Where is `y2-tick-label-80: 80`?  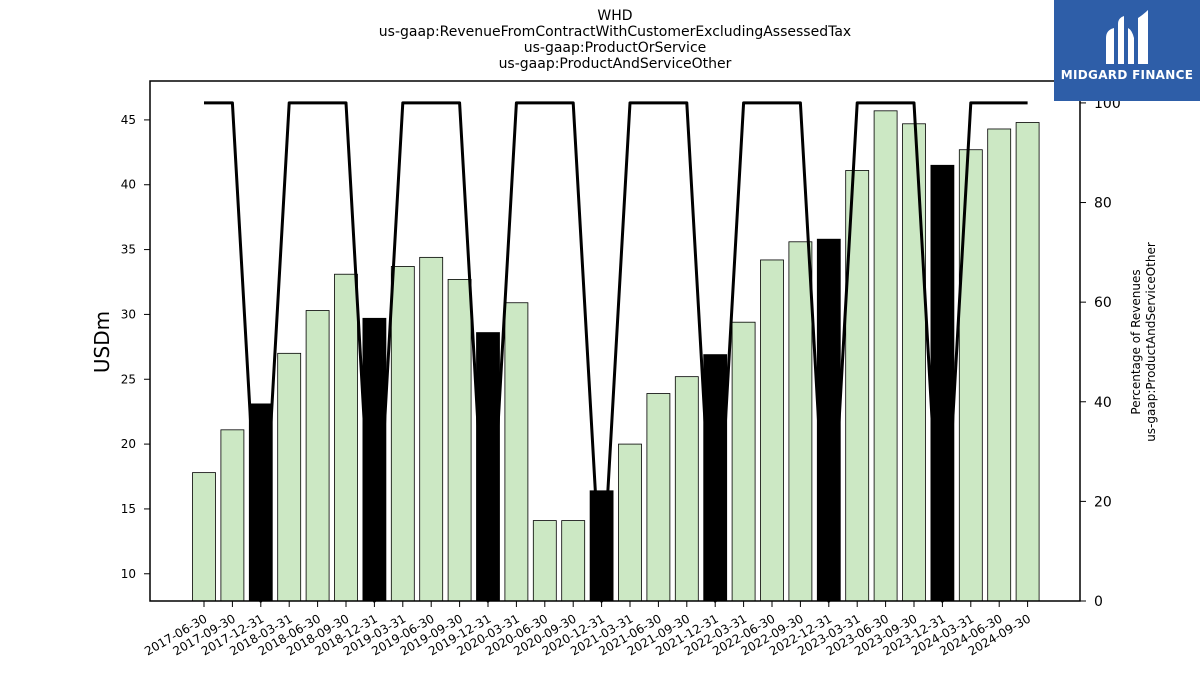 y2-tick-label-80: 80 is located at coordinates (1103, 204).